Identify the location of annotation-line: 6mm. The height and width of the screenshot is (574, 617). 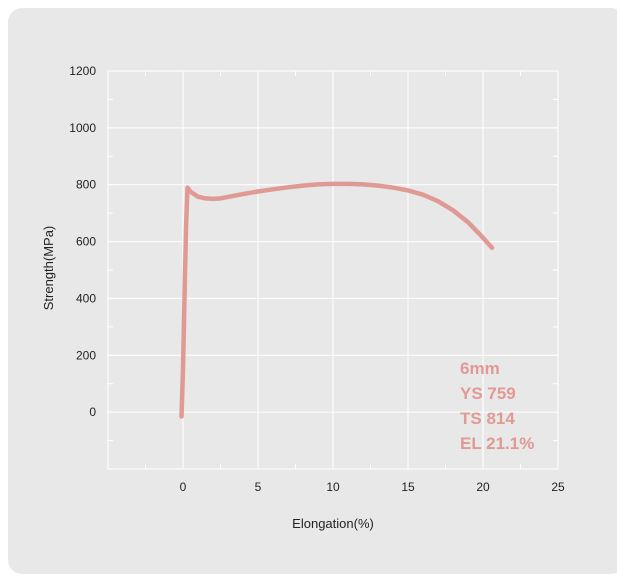
(480, 368).